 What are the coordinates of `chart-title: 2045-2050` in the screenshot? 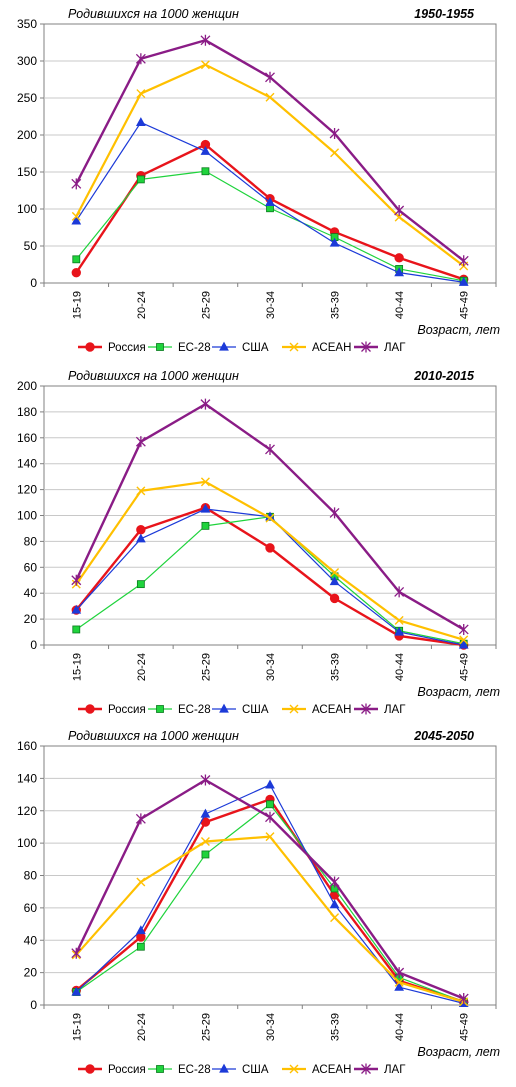 It's located at (443, 736).